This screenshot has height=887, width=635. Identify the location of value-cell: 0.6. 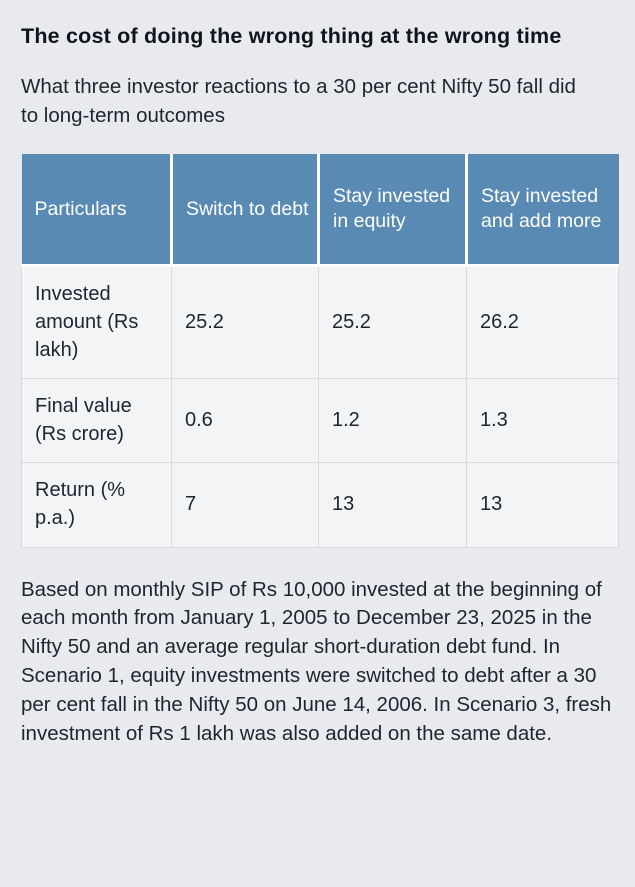
(245, 421).